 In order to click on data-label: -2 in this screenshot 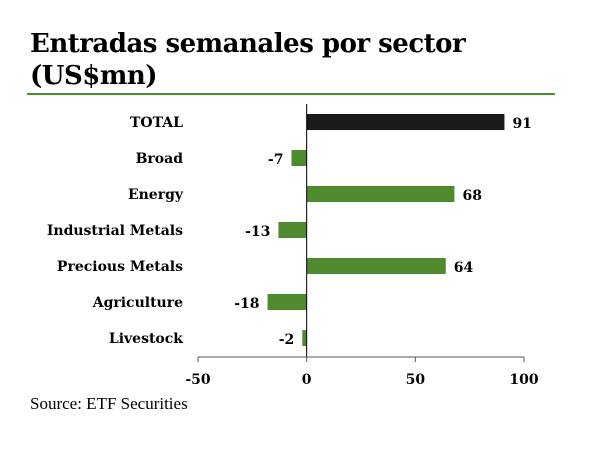, I will do `click(287, 340)`.